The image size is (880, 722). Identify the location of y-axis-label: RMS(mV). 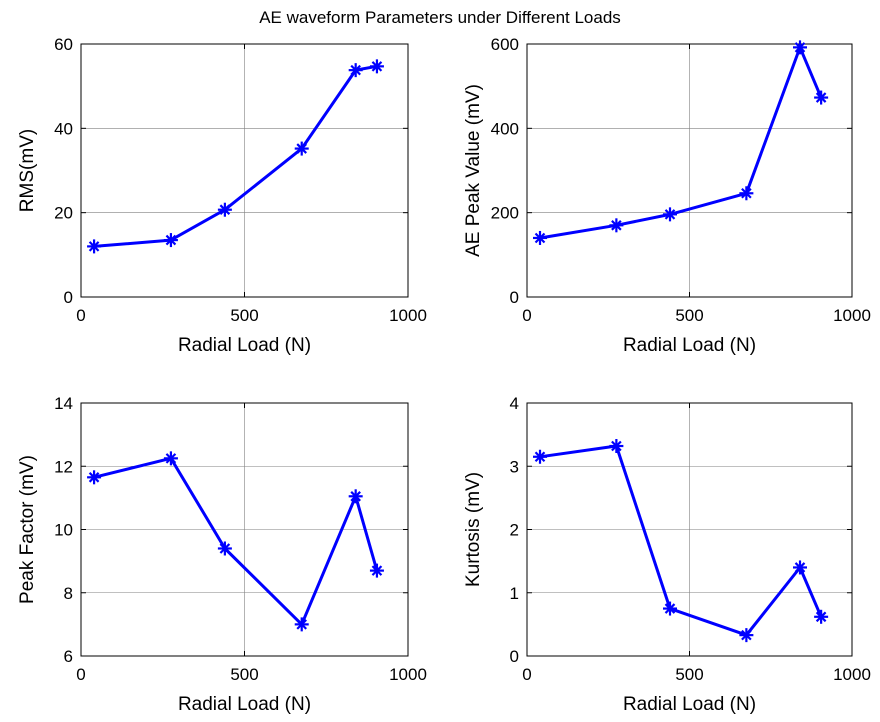
(27, 170).